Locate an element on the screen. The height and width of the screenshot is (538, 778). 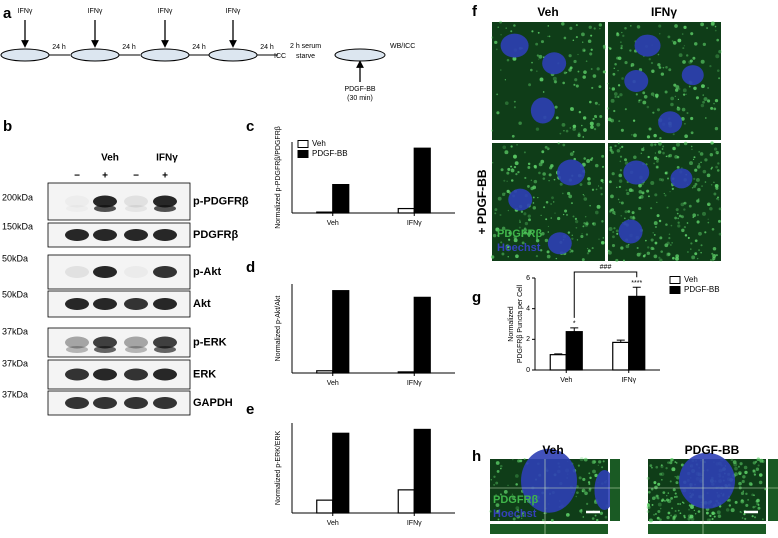
dish is located at coordinates (95, 55).